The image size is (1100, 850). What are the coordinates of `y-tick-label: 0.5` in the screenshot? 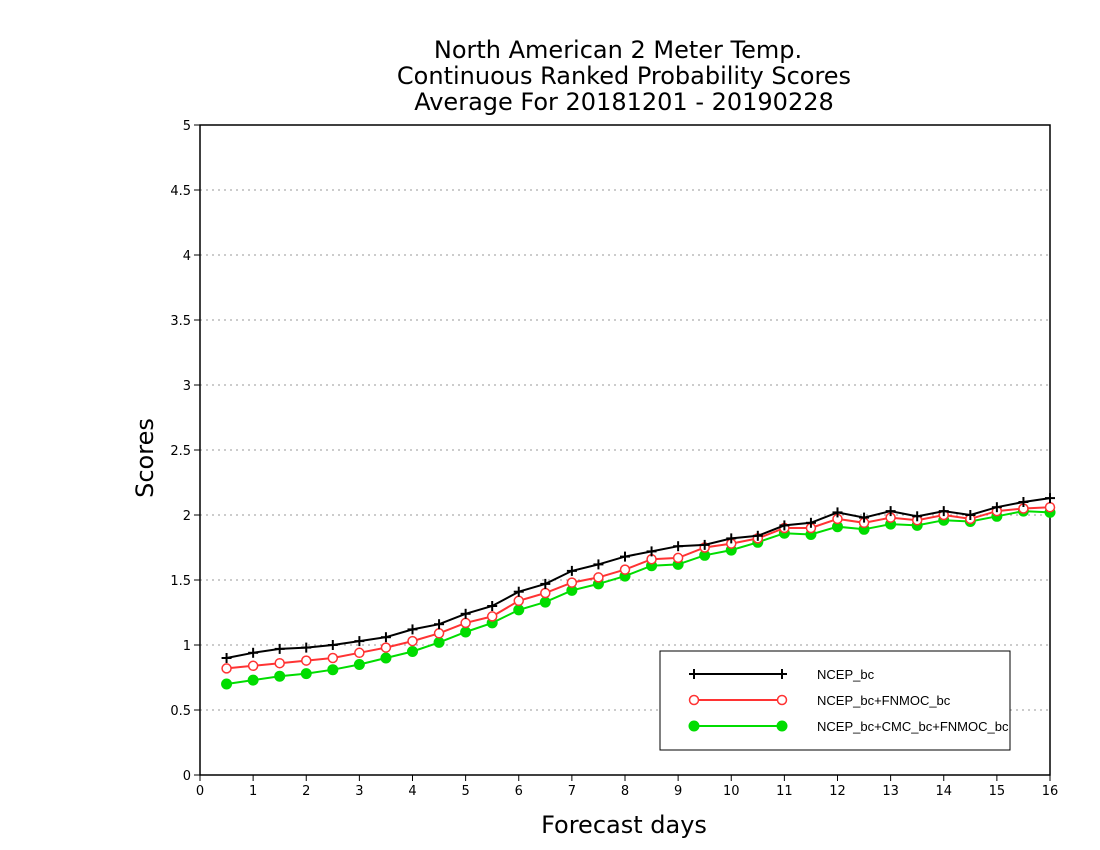 It's located at (180, 711).